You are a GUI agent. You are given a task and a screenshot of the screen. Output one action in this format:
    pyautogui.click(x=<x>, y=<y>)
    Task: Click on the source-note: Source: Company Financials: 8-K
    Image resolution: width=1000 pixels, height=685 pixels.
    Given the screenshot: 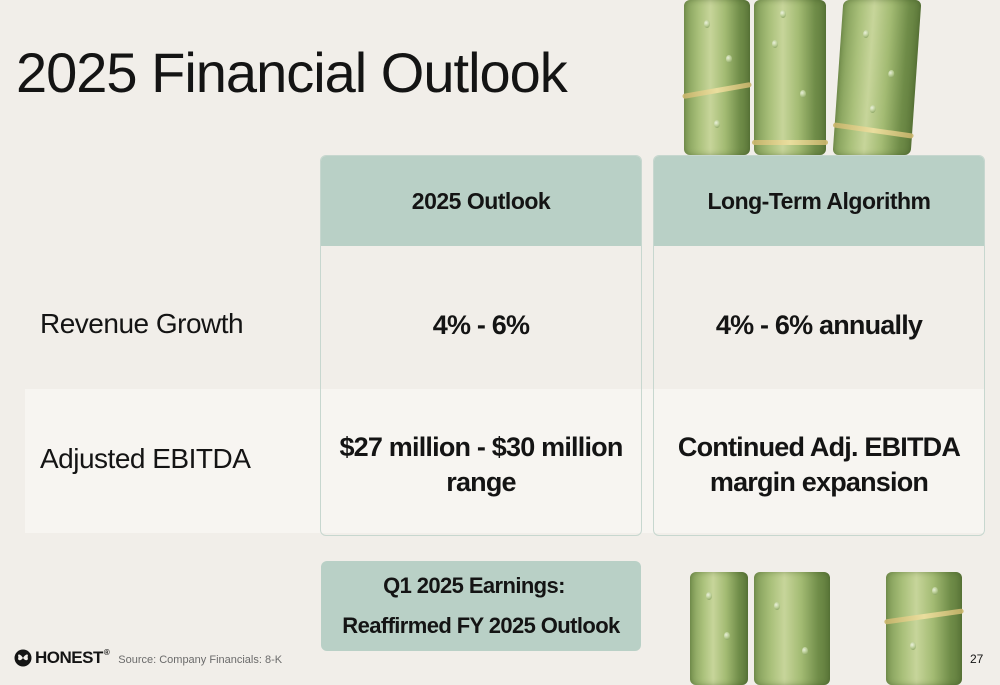 What is the action you would take?
    pyautogui.click(x=200, y=659)
    